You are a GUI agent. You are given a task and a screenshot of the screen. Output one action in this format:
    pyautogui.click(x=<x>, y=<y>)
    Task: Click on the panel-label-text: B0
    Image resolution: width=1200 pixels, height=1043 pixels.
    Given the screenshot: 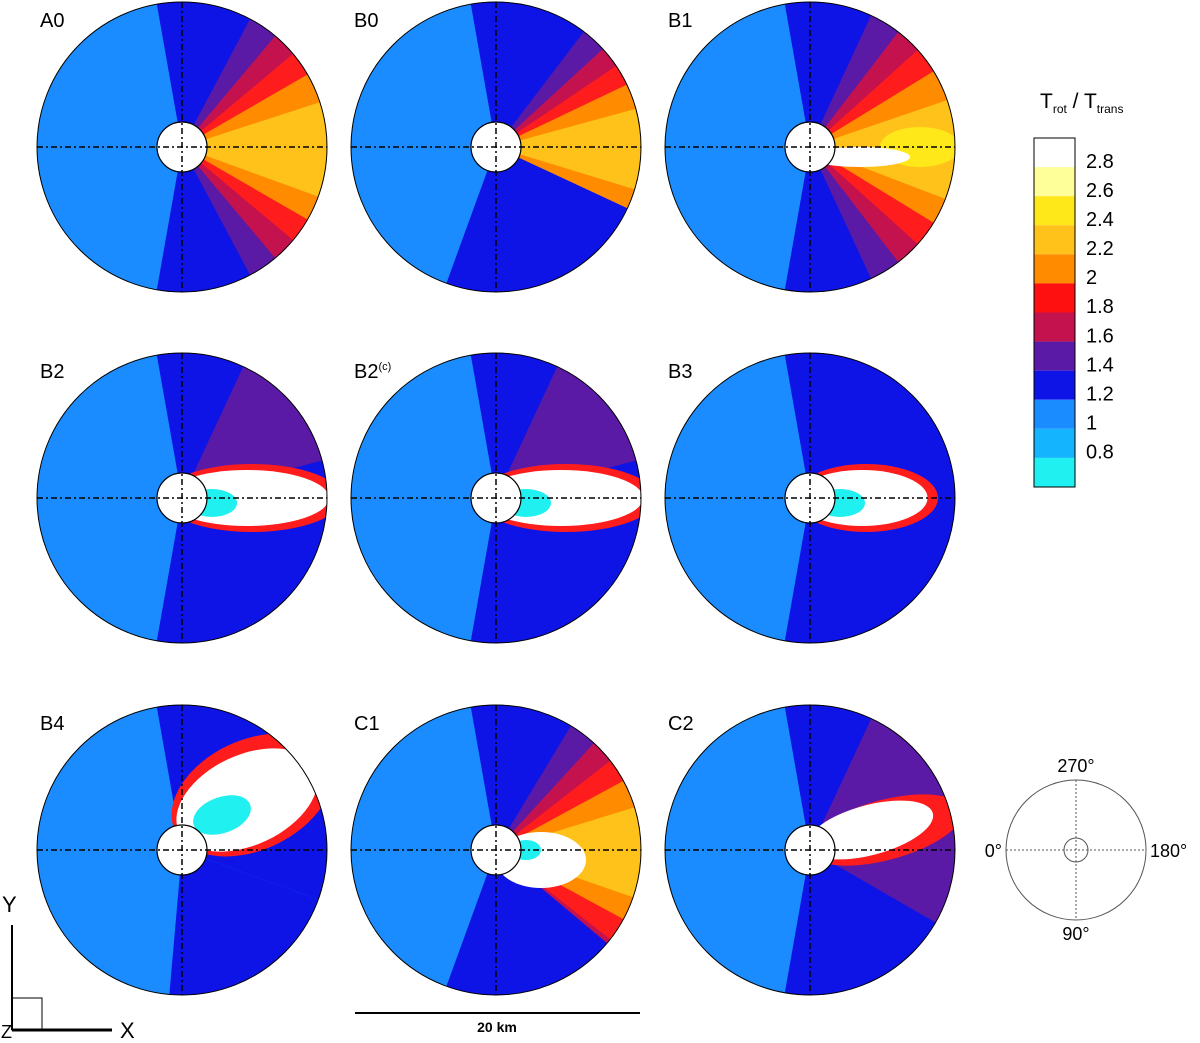 What is the action you would take?
    pyautogui.click(x=366, y=21)
    